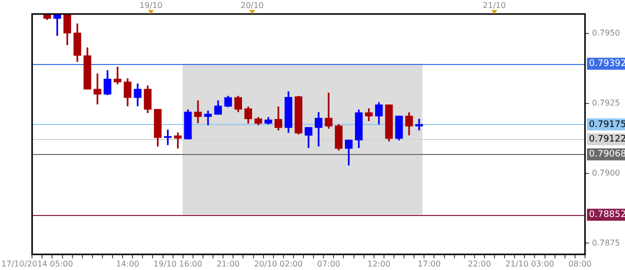 This screenshot has height=270, width=625. What do you see at coordinates (328, 263) in the screenshot?
I see `x-tick-label: 07:00` at bounding box center [328, 263].